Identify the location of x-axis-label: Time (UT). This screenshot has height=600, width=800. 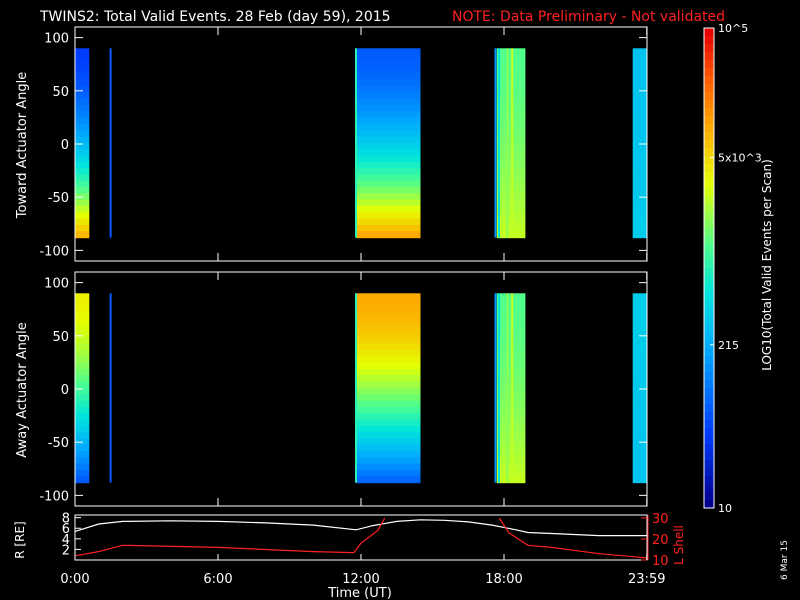
(359, 593).